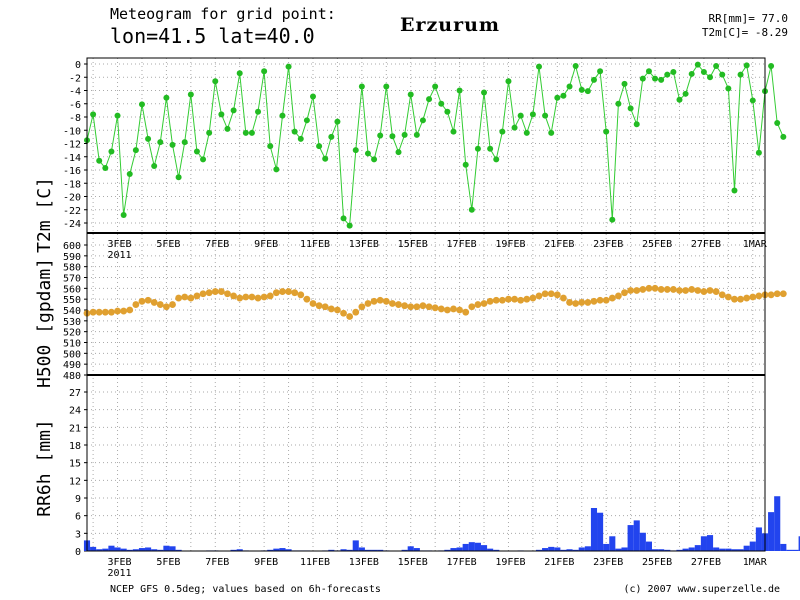  Describe the element at coordinates (75, 78) in the screenshot. I see `y-tick-label: -2` at that location.